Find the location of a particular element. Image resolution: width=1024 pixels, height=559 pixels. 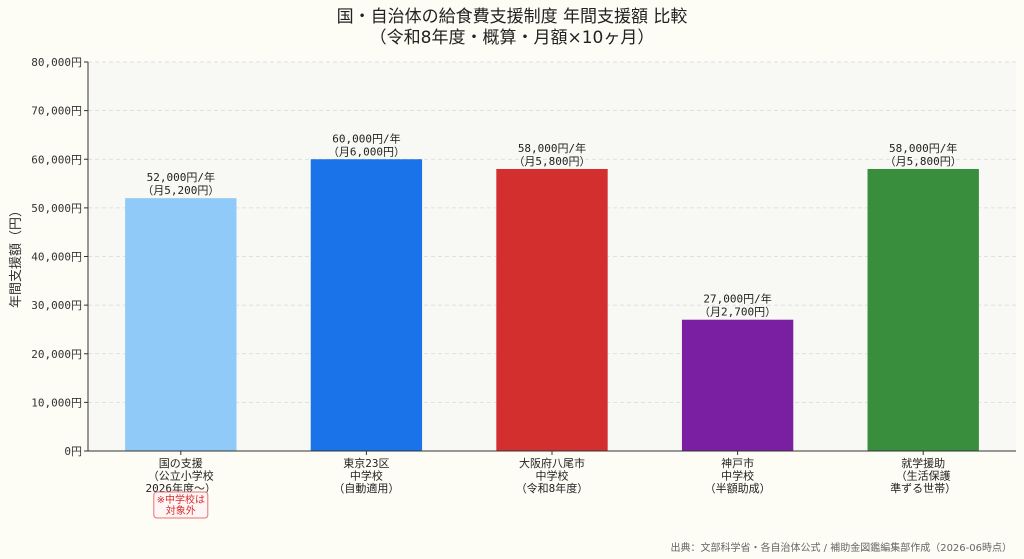

x-tick-label: 準ずる世帯） is located at coordinates (923, 488).